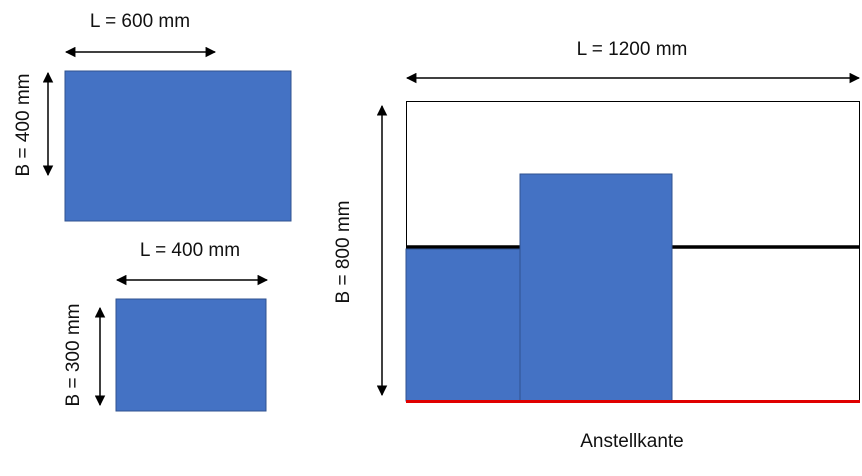 Image resolution: width=862 pixels, height=476 pixels. Describe the element at coordinates (632, 49) in the screenshot. I see `length-label: L = 1200 mm` at that location.